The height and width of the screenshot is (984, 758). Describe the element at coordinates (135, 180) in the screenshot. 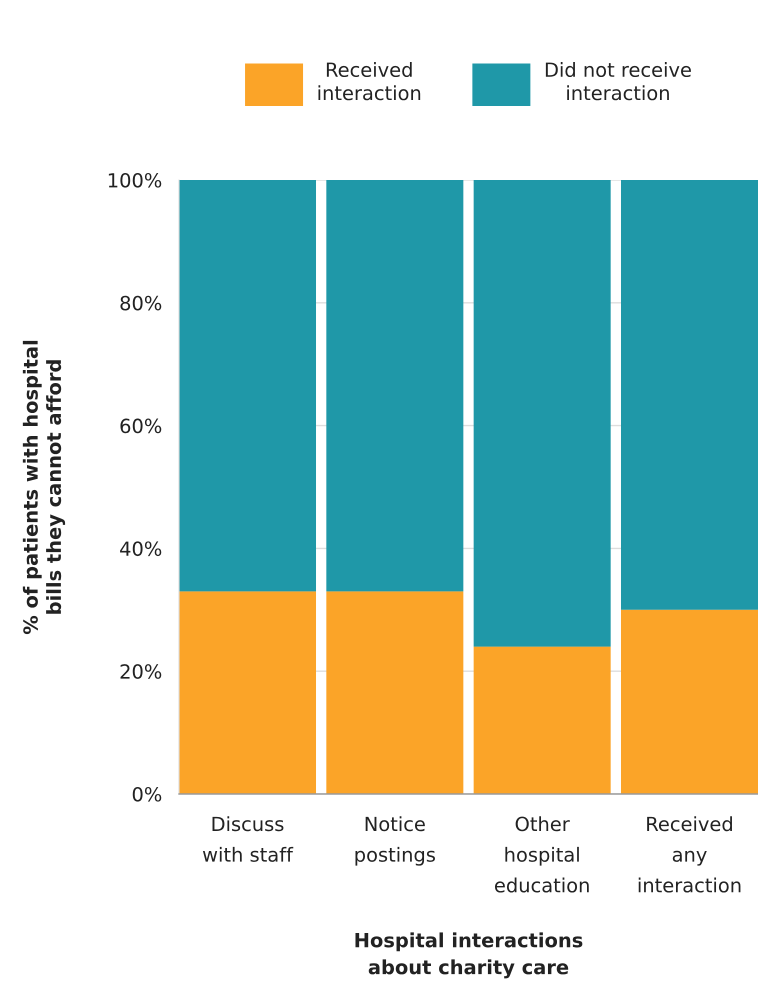

I see `y-tick-label: 100%` at that location.